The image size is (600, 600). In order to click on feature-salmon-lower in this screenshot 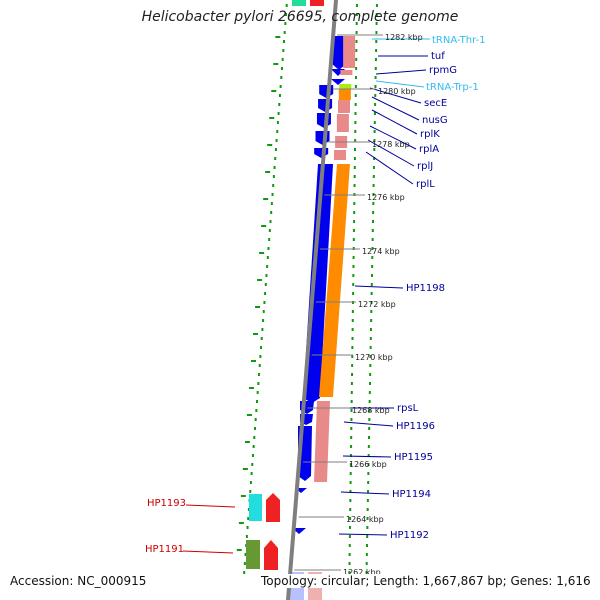, I will do `click(322, 441)`.